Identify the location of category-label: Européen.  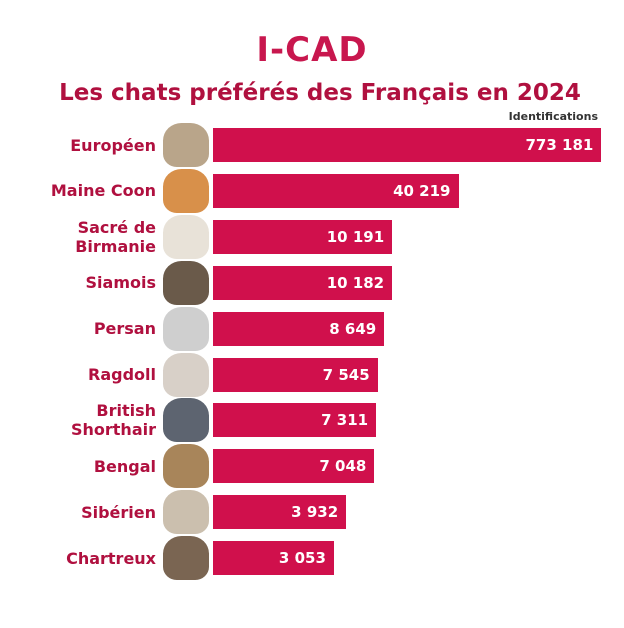
(113, 145).